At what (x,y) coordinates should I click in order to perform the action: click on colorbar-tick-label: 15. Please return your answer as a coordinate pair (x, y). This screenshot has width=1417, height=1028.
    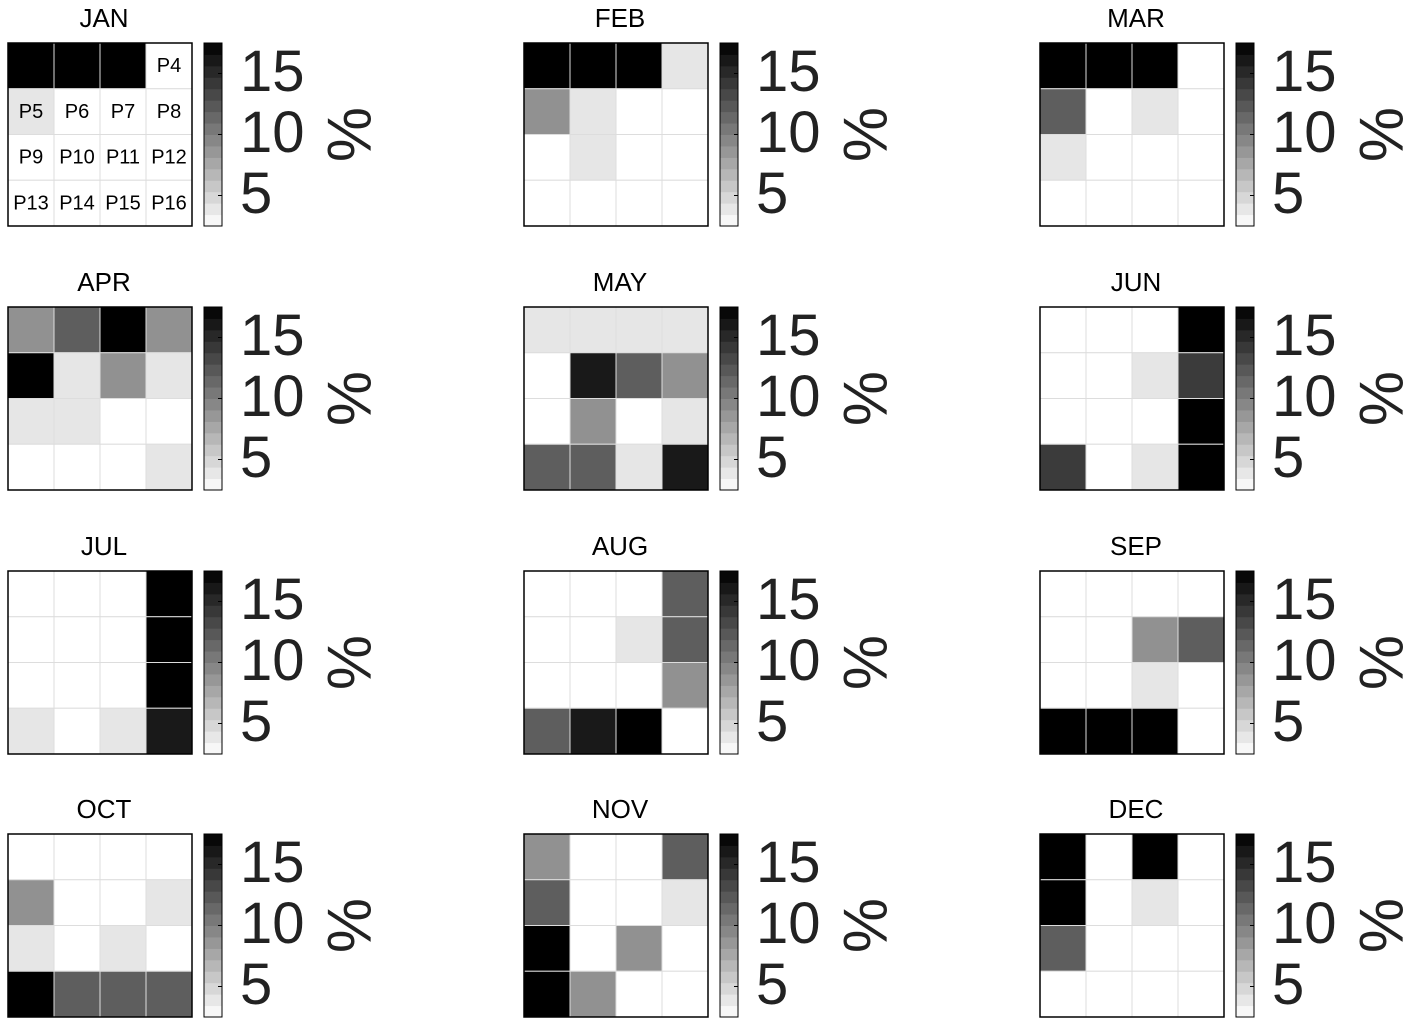
    Looking at the image, I should click on (272, 71).